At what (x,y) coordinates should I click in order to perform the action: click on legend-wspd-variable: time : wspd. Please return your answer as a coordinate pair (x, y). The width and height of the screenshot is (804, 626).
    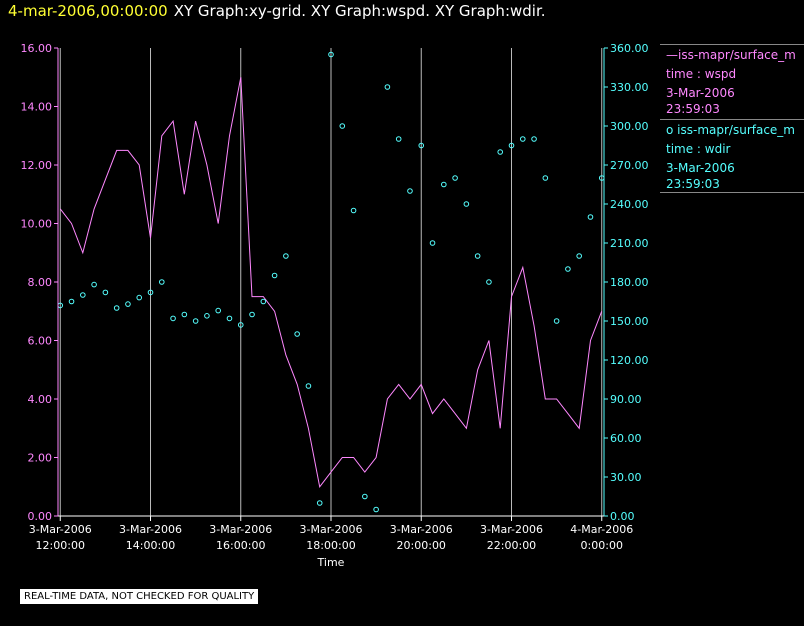
    Looking at the image, I should click on (701, 74).